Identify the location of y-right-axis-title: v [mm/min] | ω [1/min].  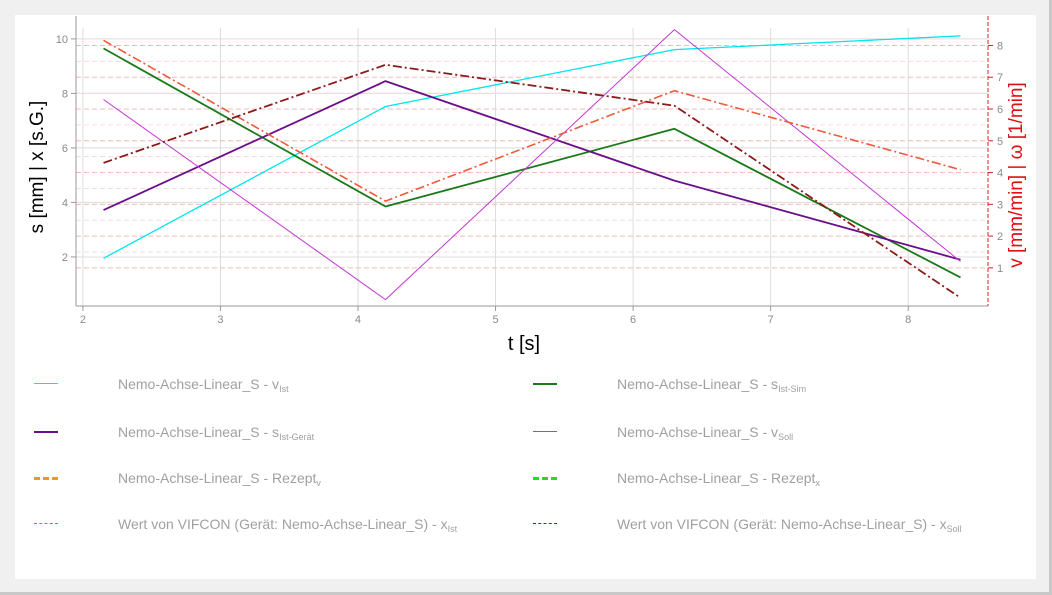
(1016, 175).